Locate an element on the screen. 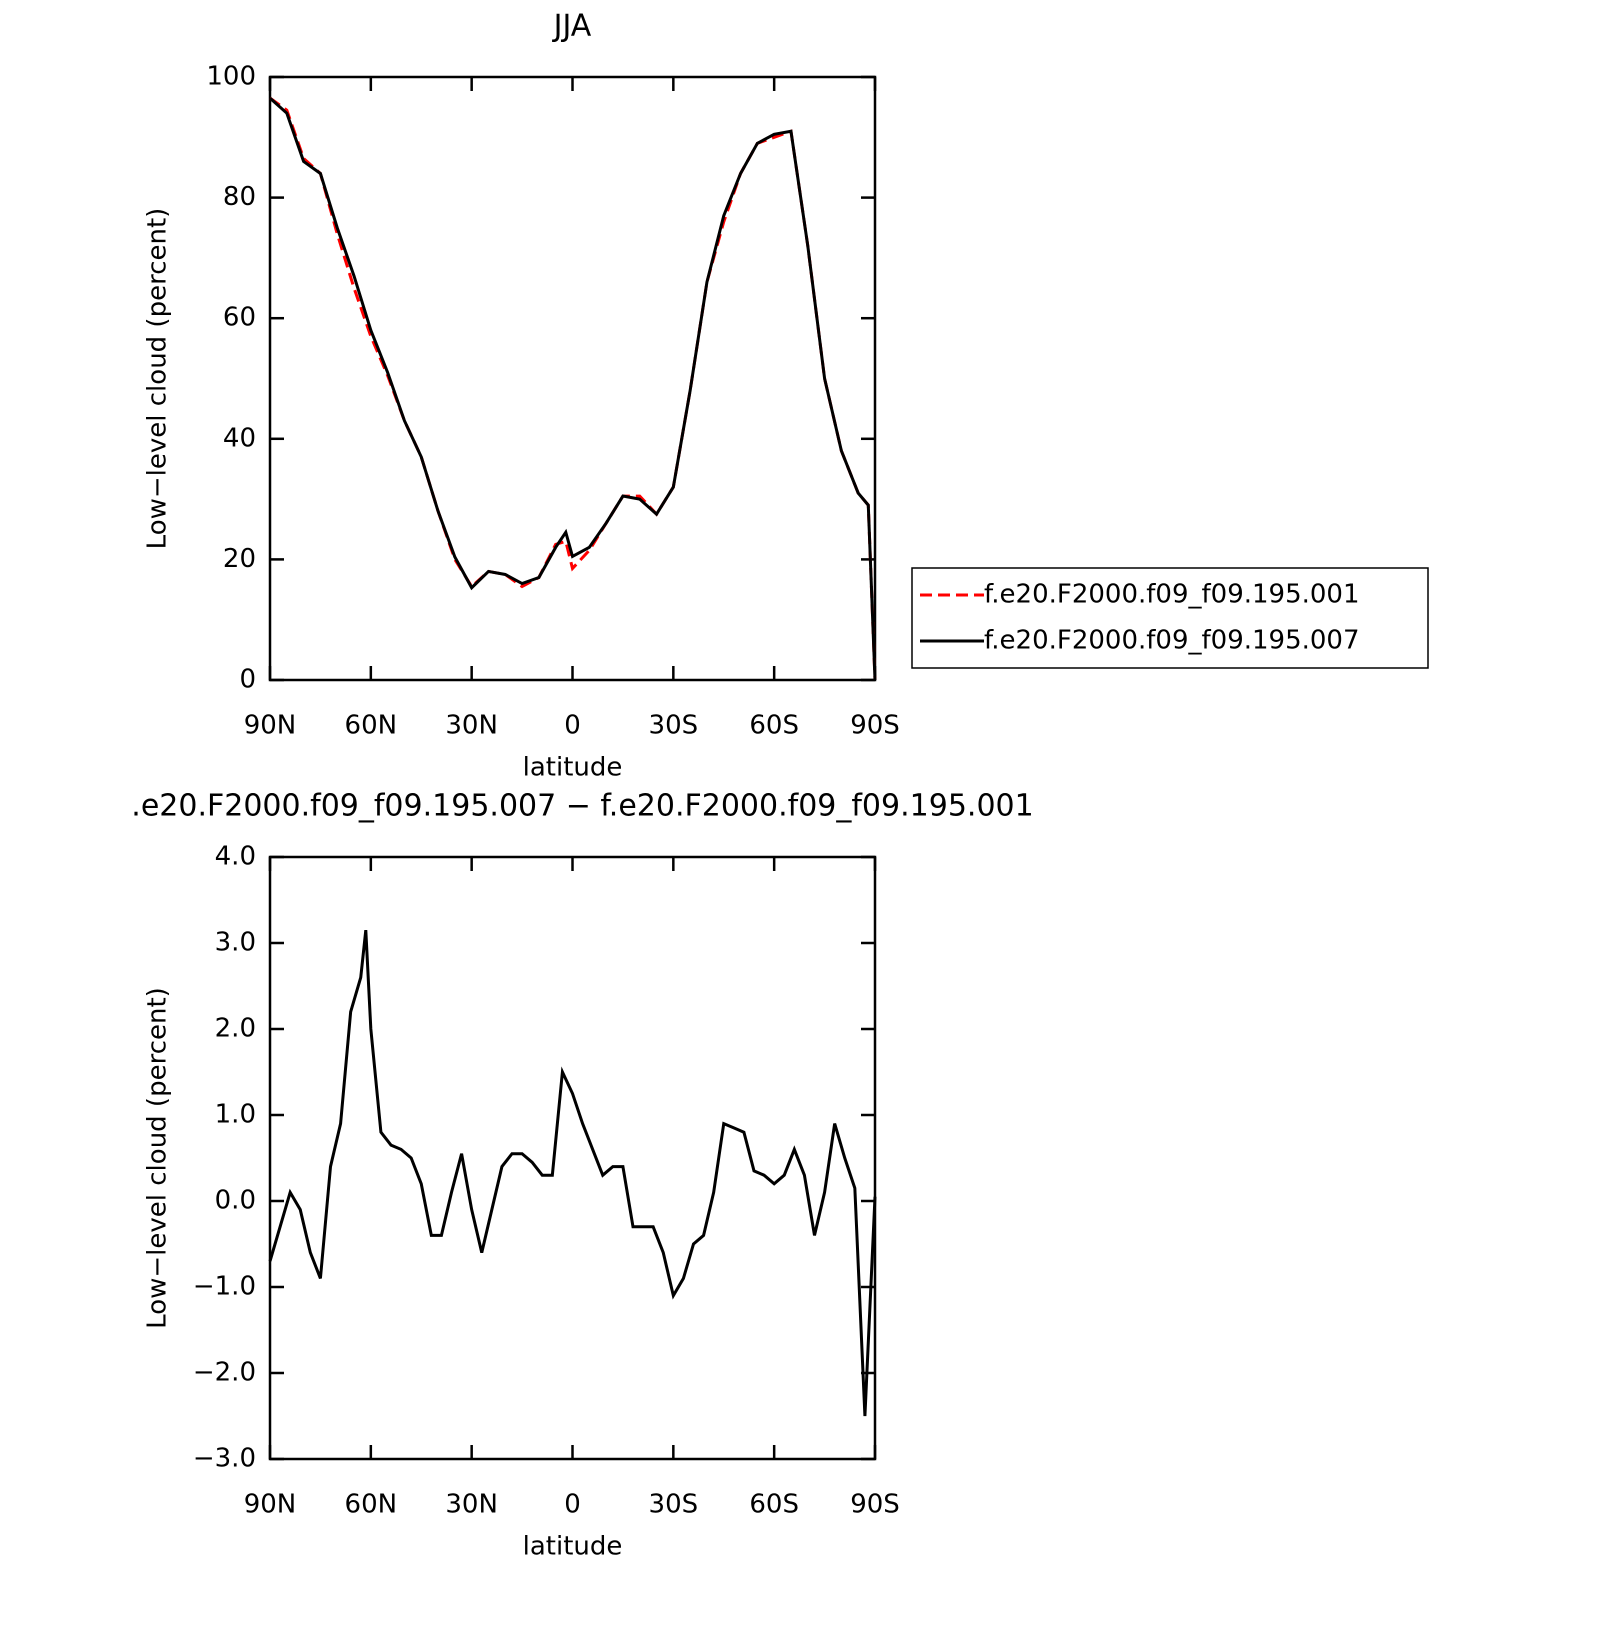 The width and height of the screenshot is (1597, 1635). y-tick-label: 1.0 is located at coordinates (235, 1115).